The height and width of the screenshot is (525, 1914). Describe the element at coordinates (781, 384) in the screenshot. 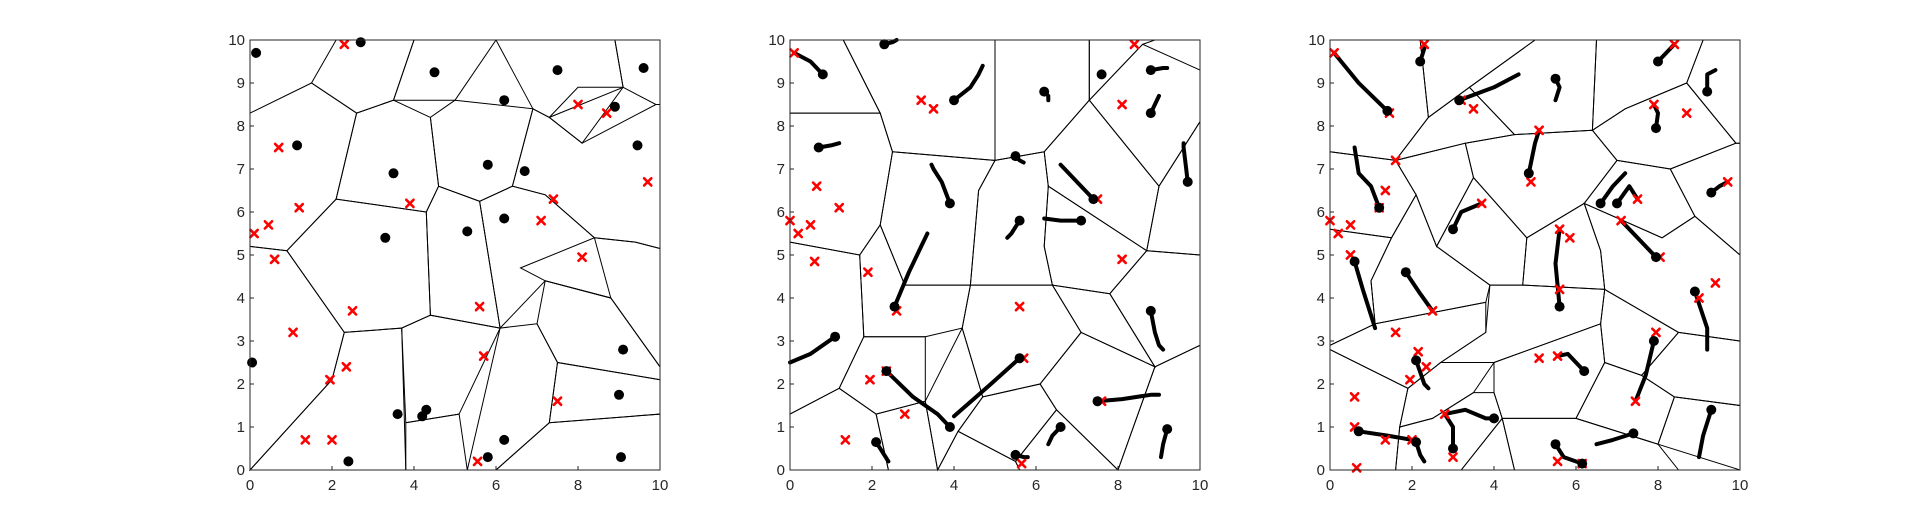

I see `y-tick-label: 2` at that location.